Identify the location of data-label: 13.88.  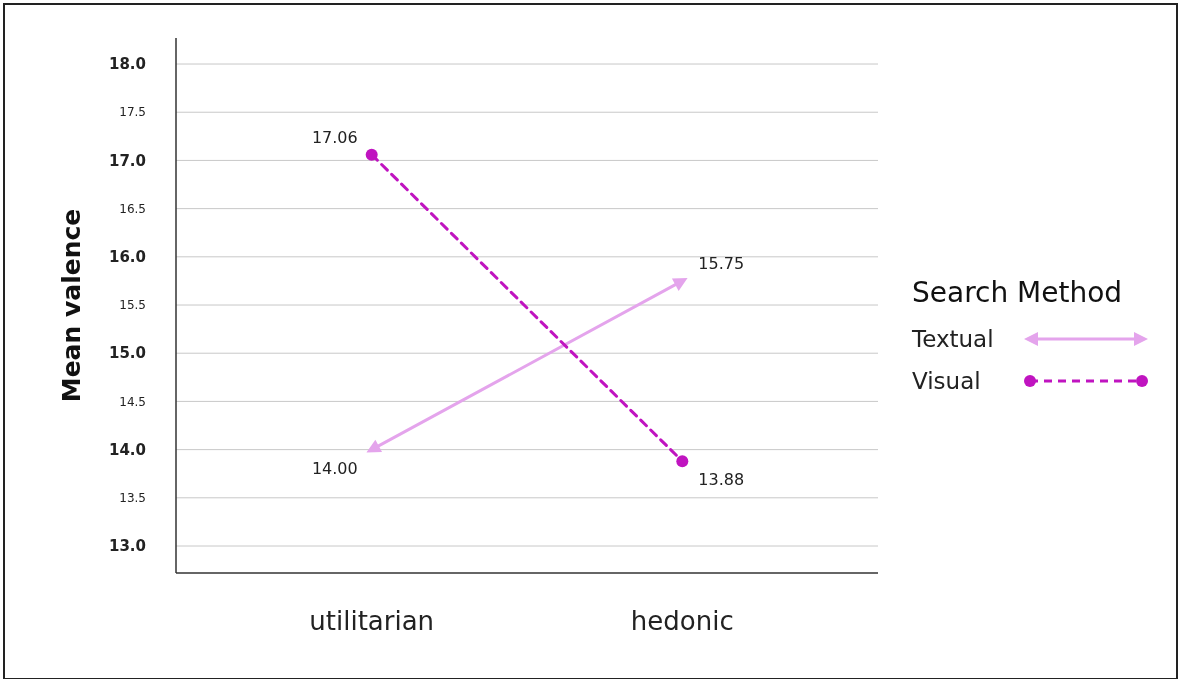
(721, 480).